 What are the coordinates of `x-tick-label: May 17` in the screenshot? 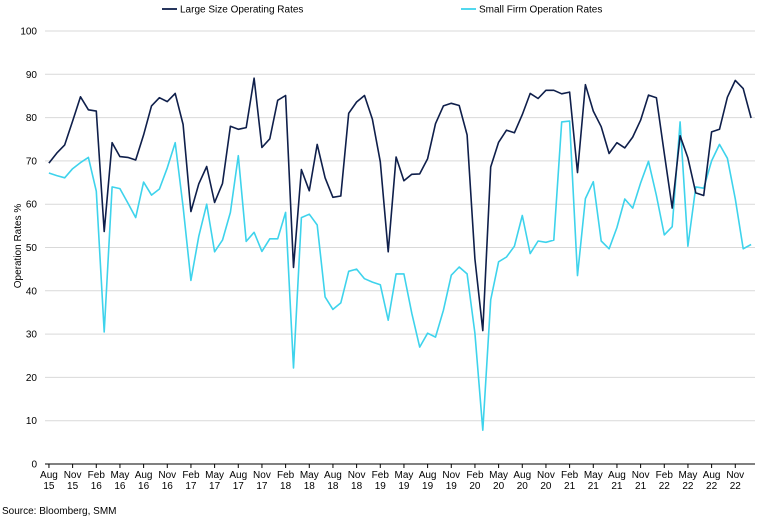 It's located at (214, 481).